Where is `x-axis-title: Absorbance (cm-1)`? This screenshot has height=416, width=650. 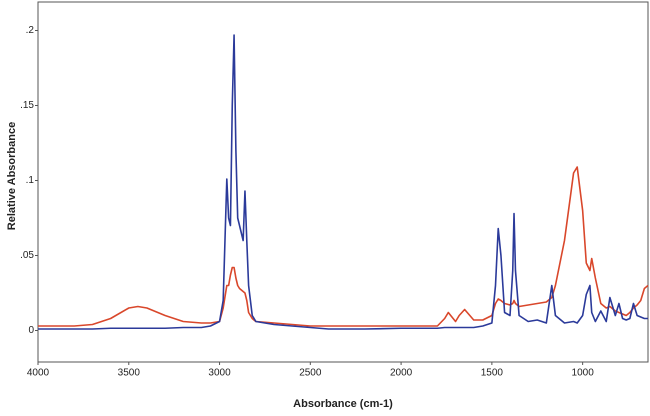 x-axis-title: Absorbance (cm-1) is located at coordinates (343, 404).